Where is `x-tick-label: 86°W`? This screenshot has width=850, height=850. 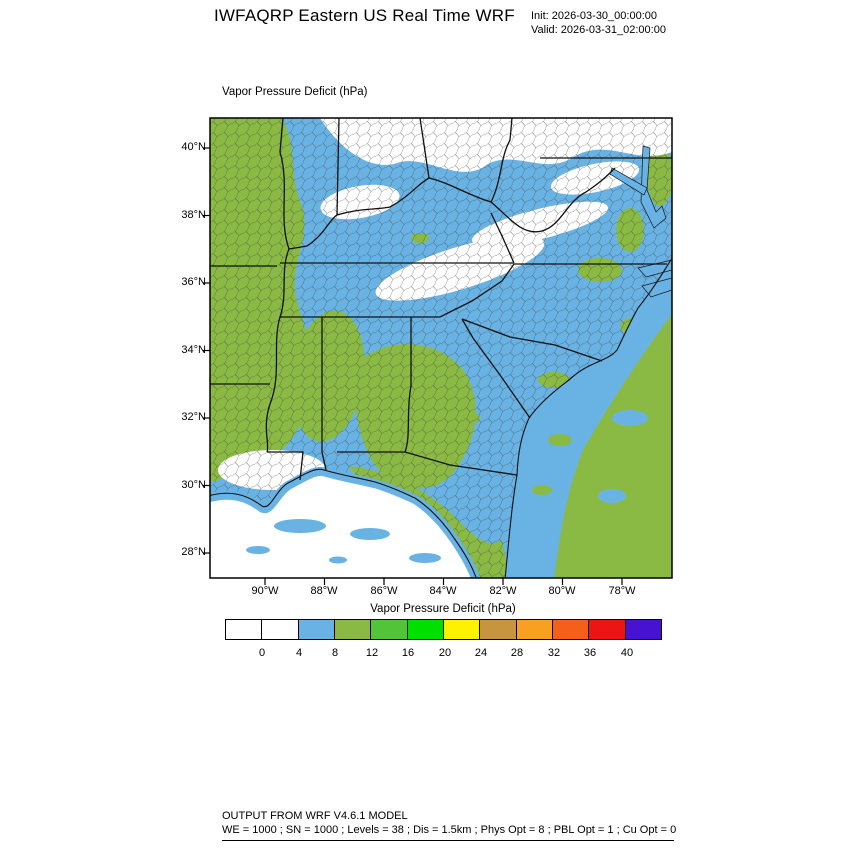
x-tick-label: 86°W is located at coordinates (384, 591).